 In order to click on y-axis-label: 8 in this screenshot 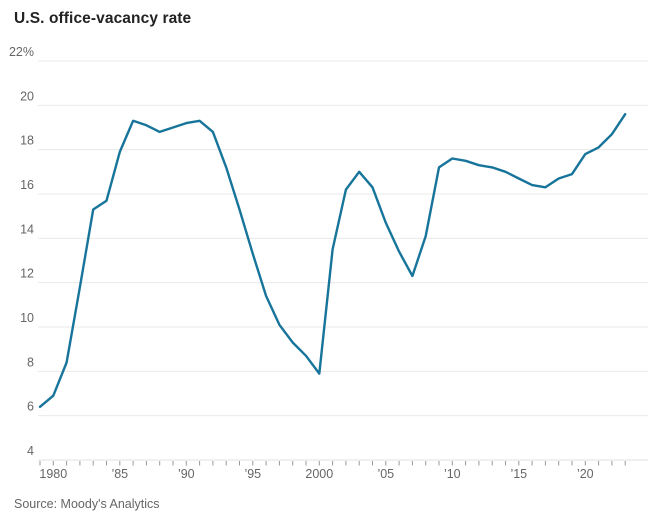, I will do `click(30, 362)`.